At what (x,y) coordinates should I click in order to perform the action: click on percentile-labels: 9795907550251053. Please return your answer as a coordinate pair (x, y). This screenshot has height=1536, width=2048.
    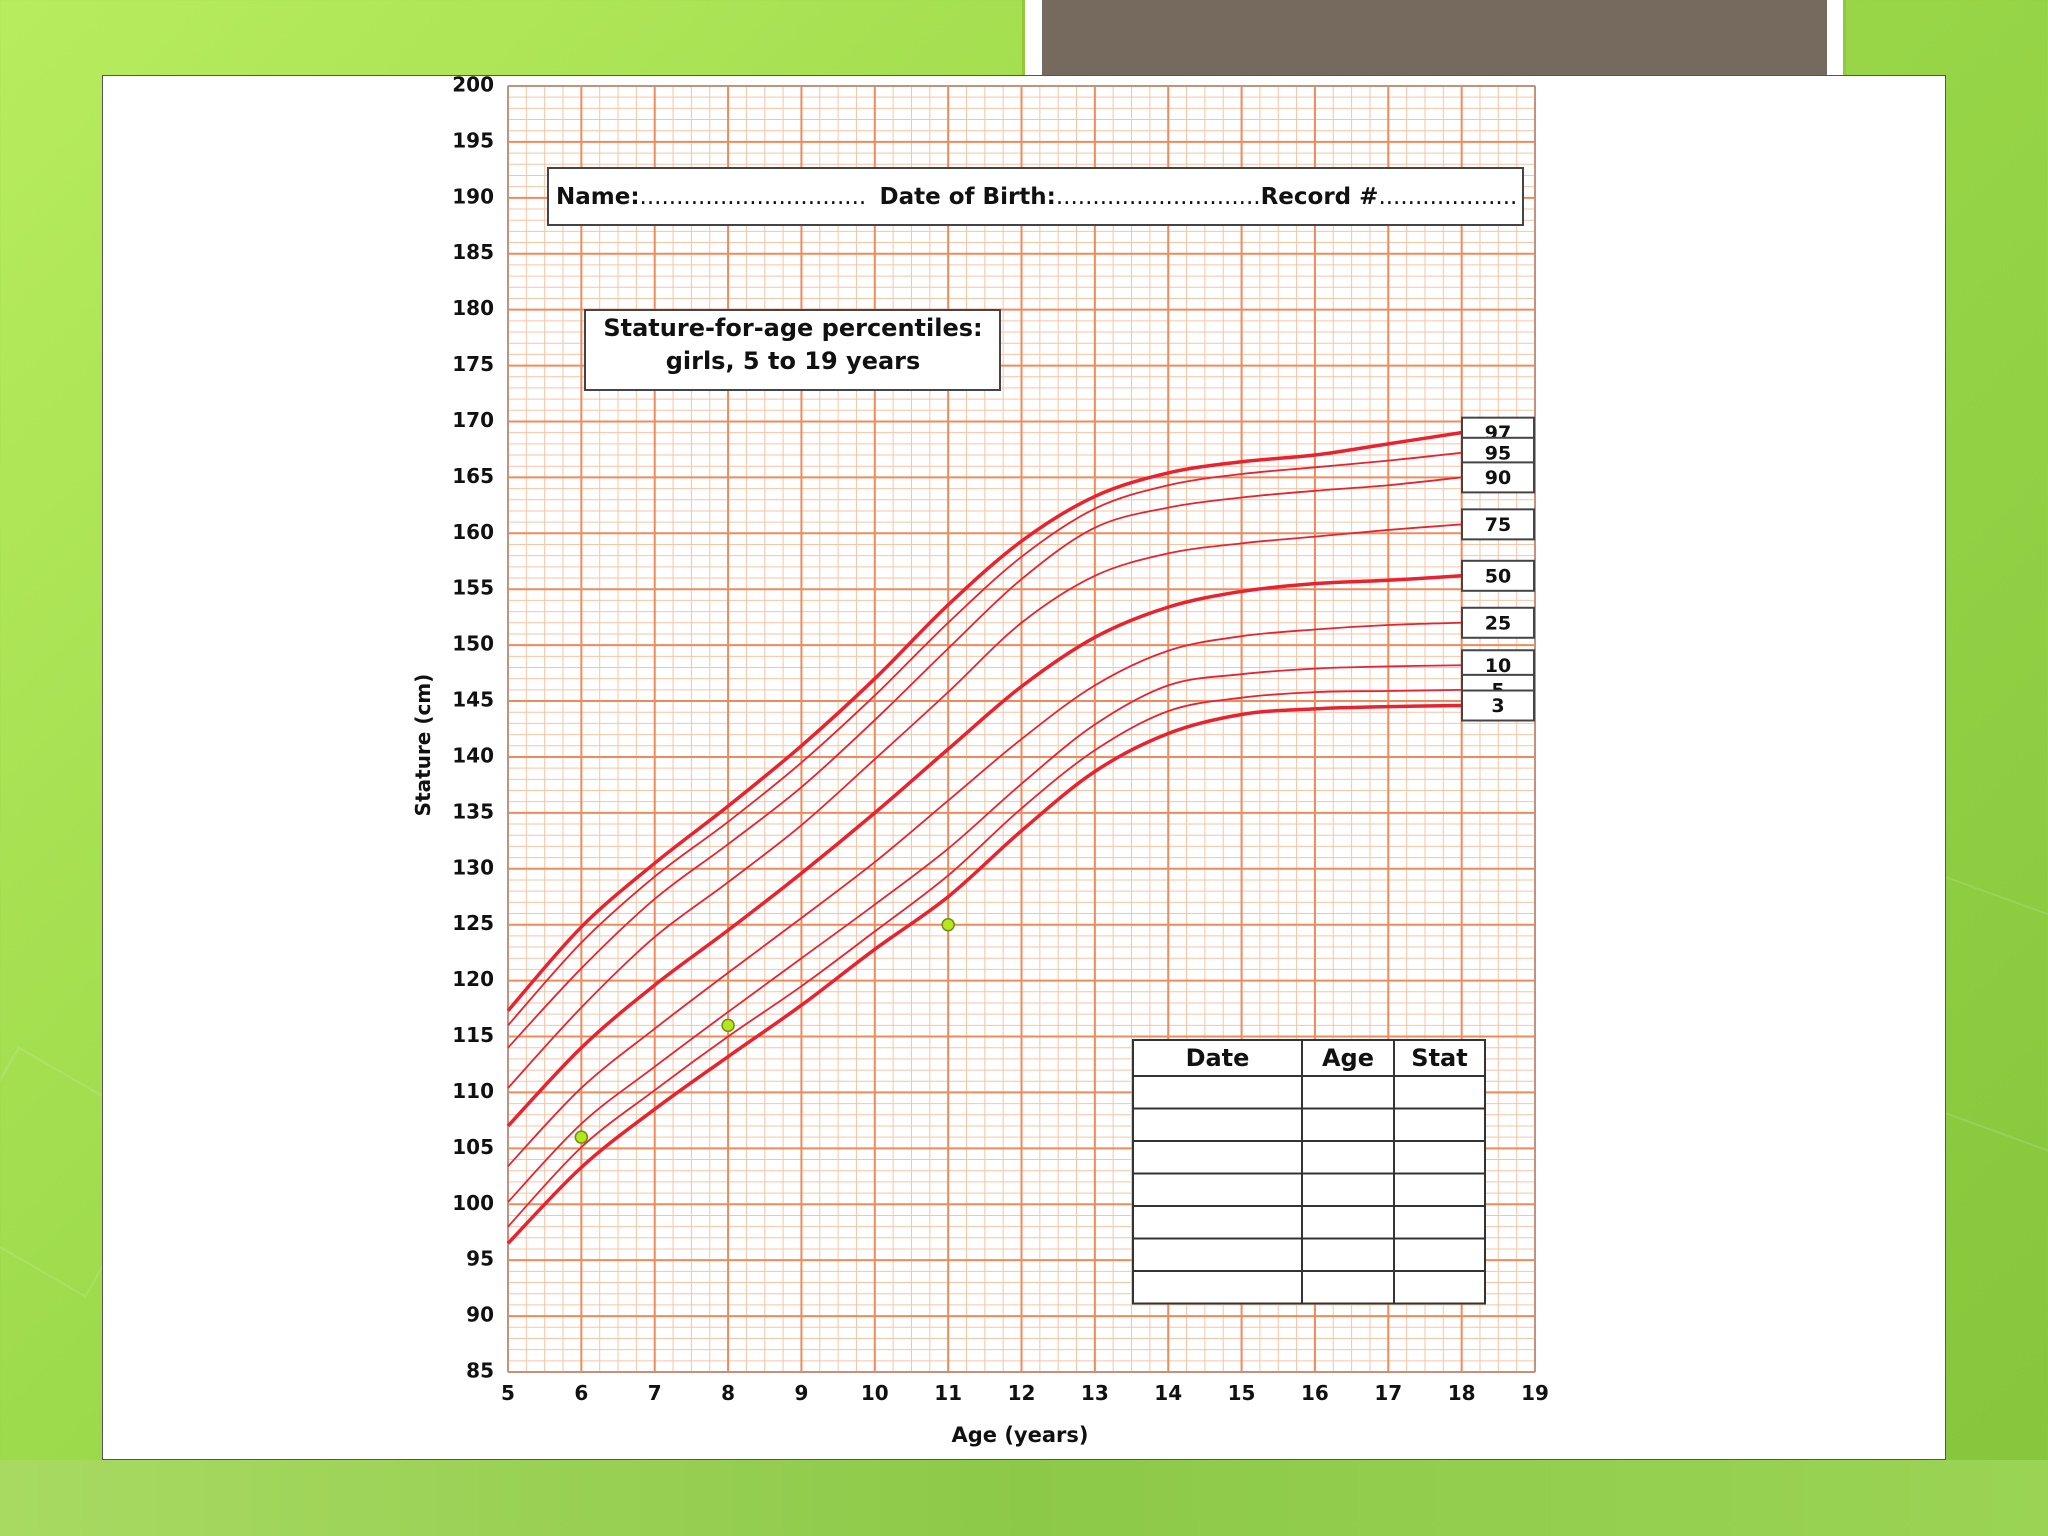
    Looking at the image, I should click on (1498, 569).